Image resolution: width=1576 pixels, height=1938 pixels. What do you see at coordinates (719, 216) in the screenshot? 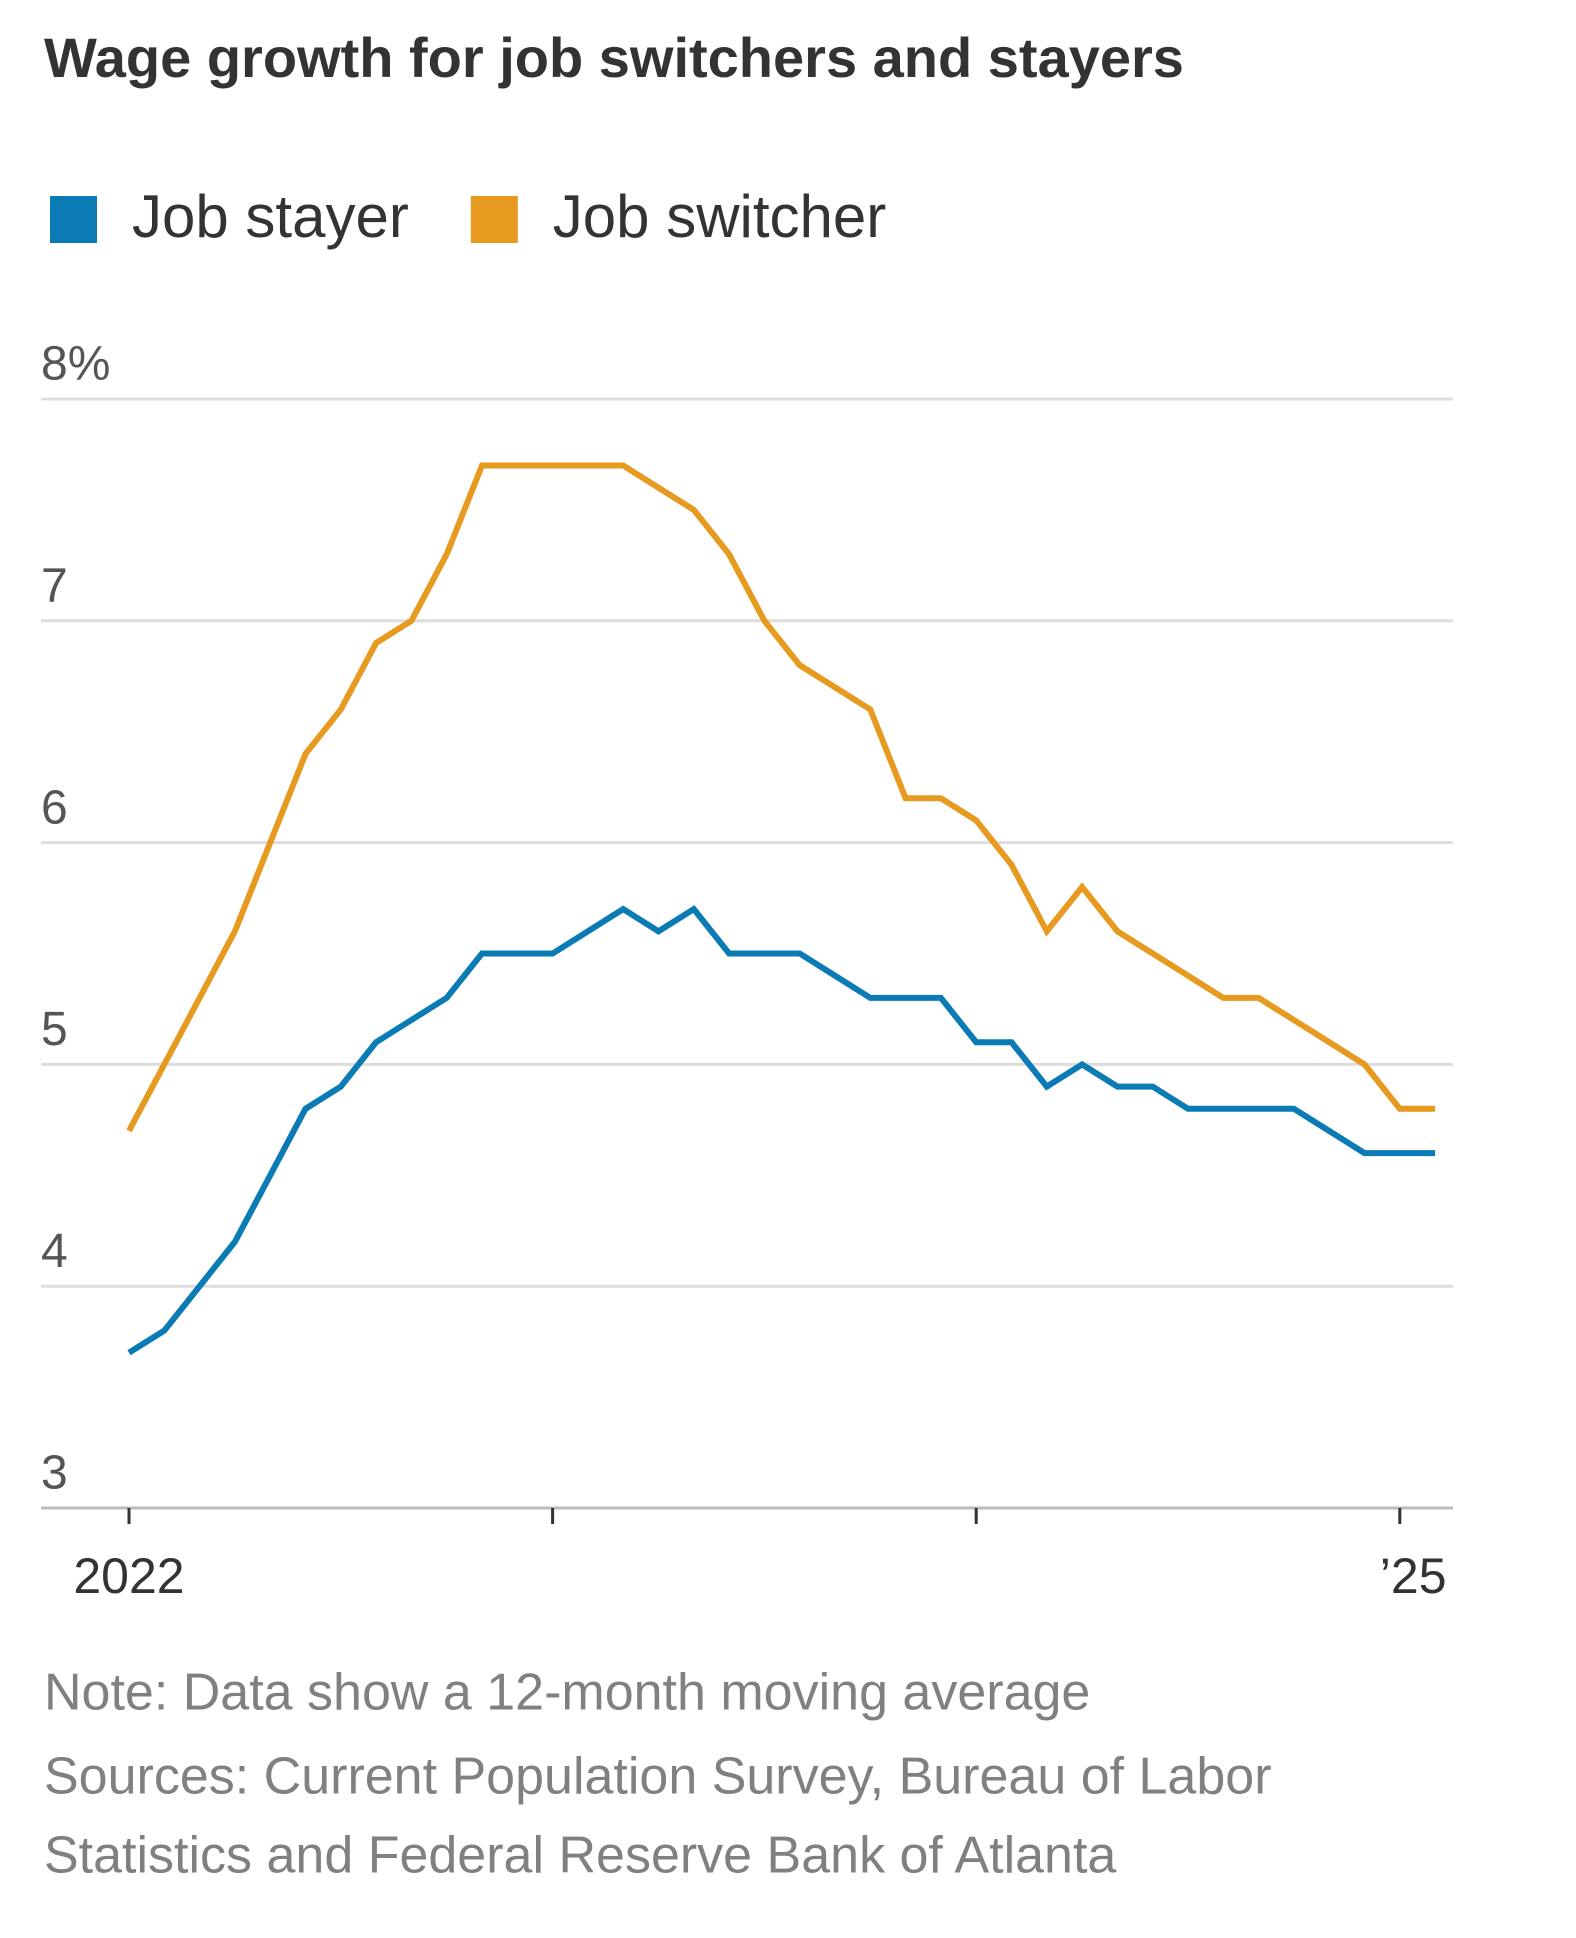
I see `legend-label: Job switcher` at bounding box center [719, 216].